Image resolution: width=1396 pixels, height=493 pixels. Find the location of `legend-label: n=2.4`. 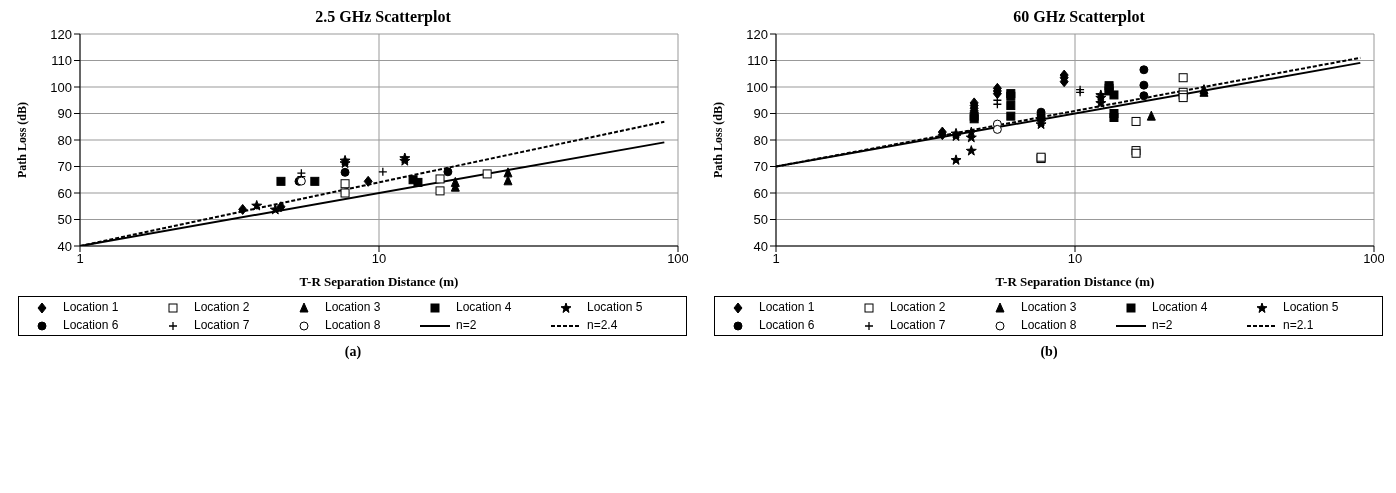

legend-label: n=2.4 is located at coordinates (602, 325).